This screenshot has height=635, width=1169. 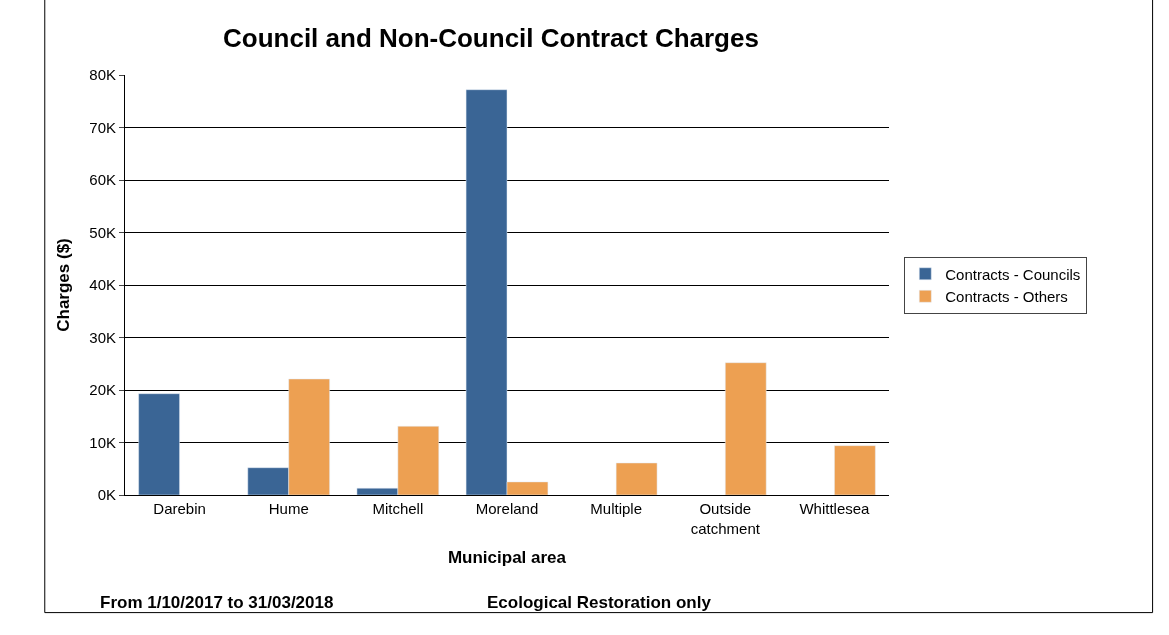 I want to click on y-axis-title: Charges ($), so click(x=63, y=285).